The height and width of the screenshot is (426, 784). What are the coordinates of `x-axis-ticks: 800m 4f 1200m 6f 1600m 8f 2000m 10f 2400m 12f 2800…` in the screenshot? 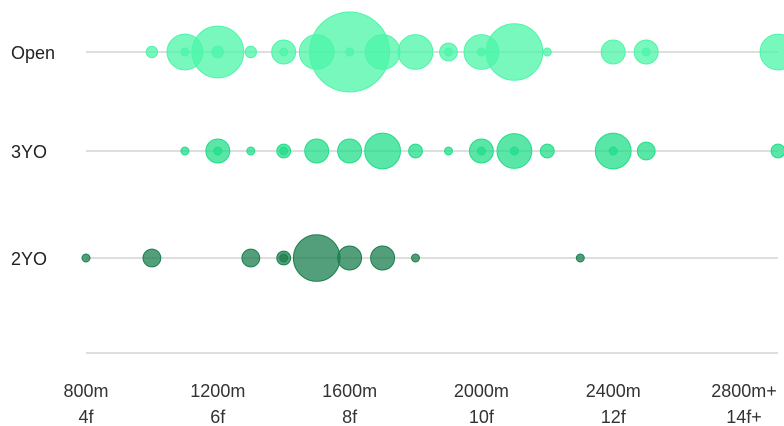 It's located at (419, 403).